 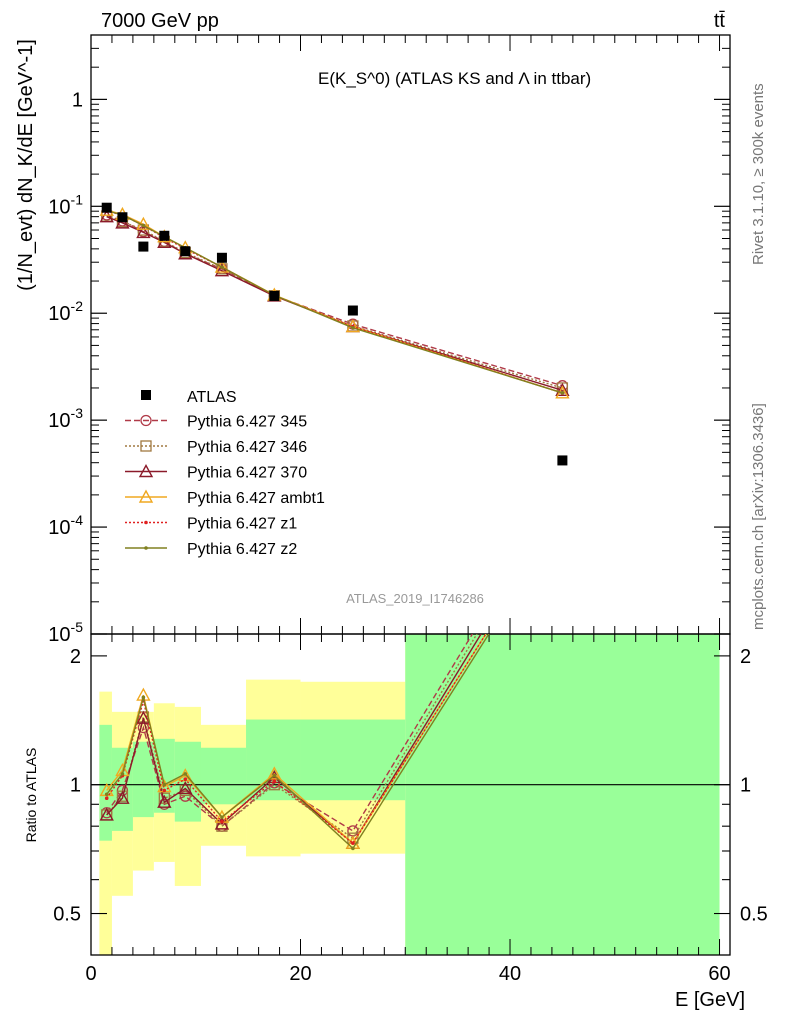 What do you see at coordinates (90, 974) in the screenshot?
I see `x-tick-label: 0` at bounding box center [90, 974].